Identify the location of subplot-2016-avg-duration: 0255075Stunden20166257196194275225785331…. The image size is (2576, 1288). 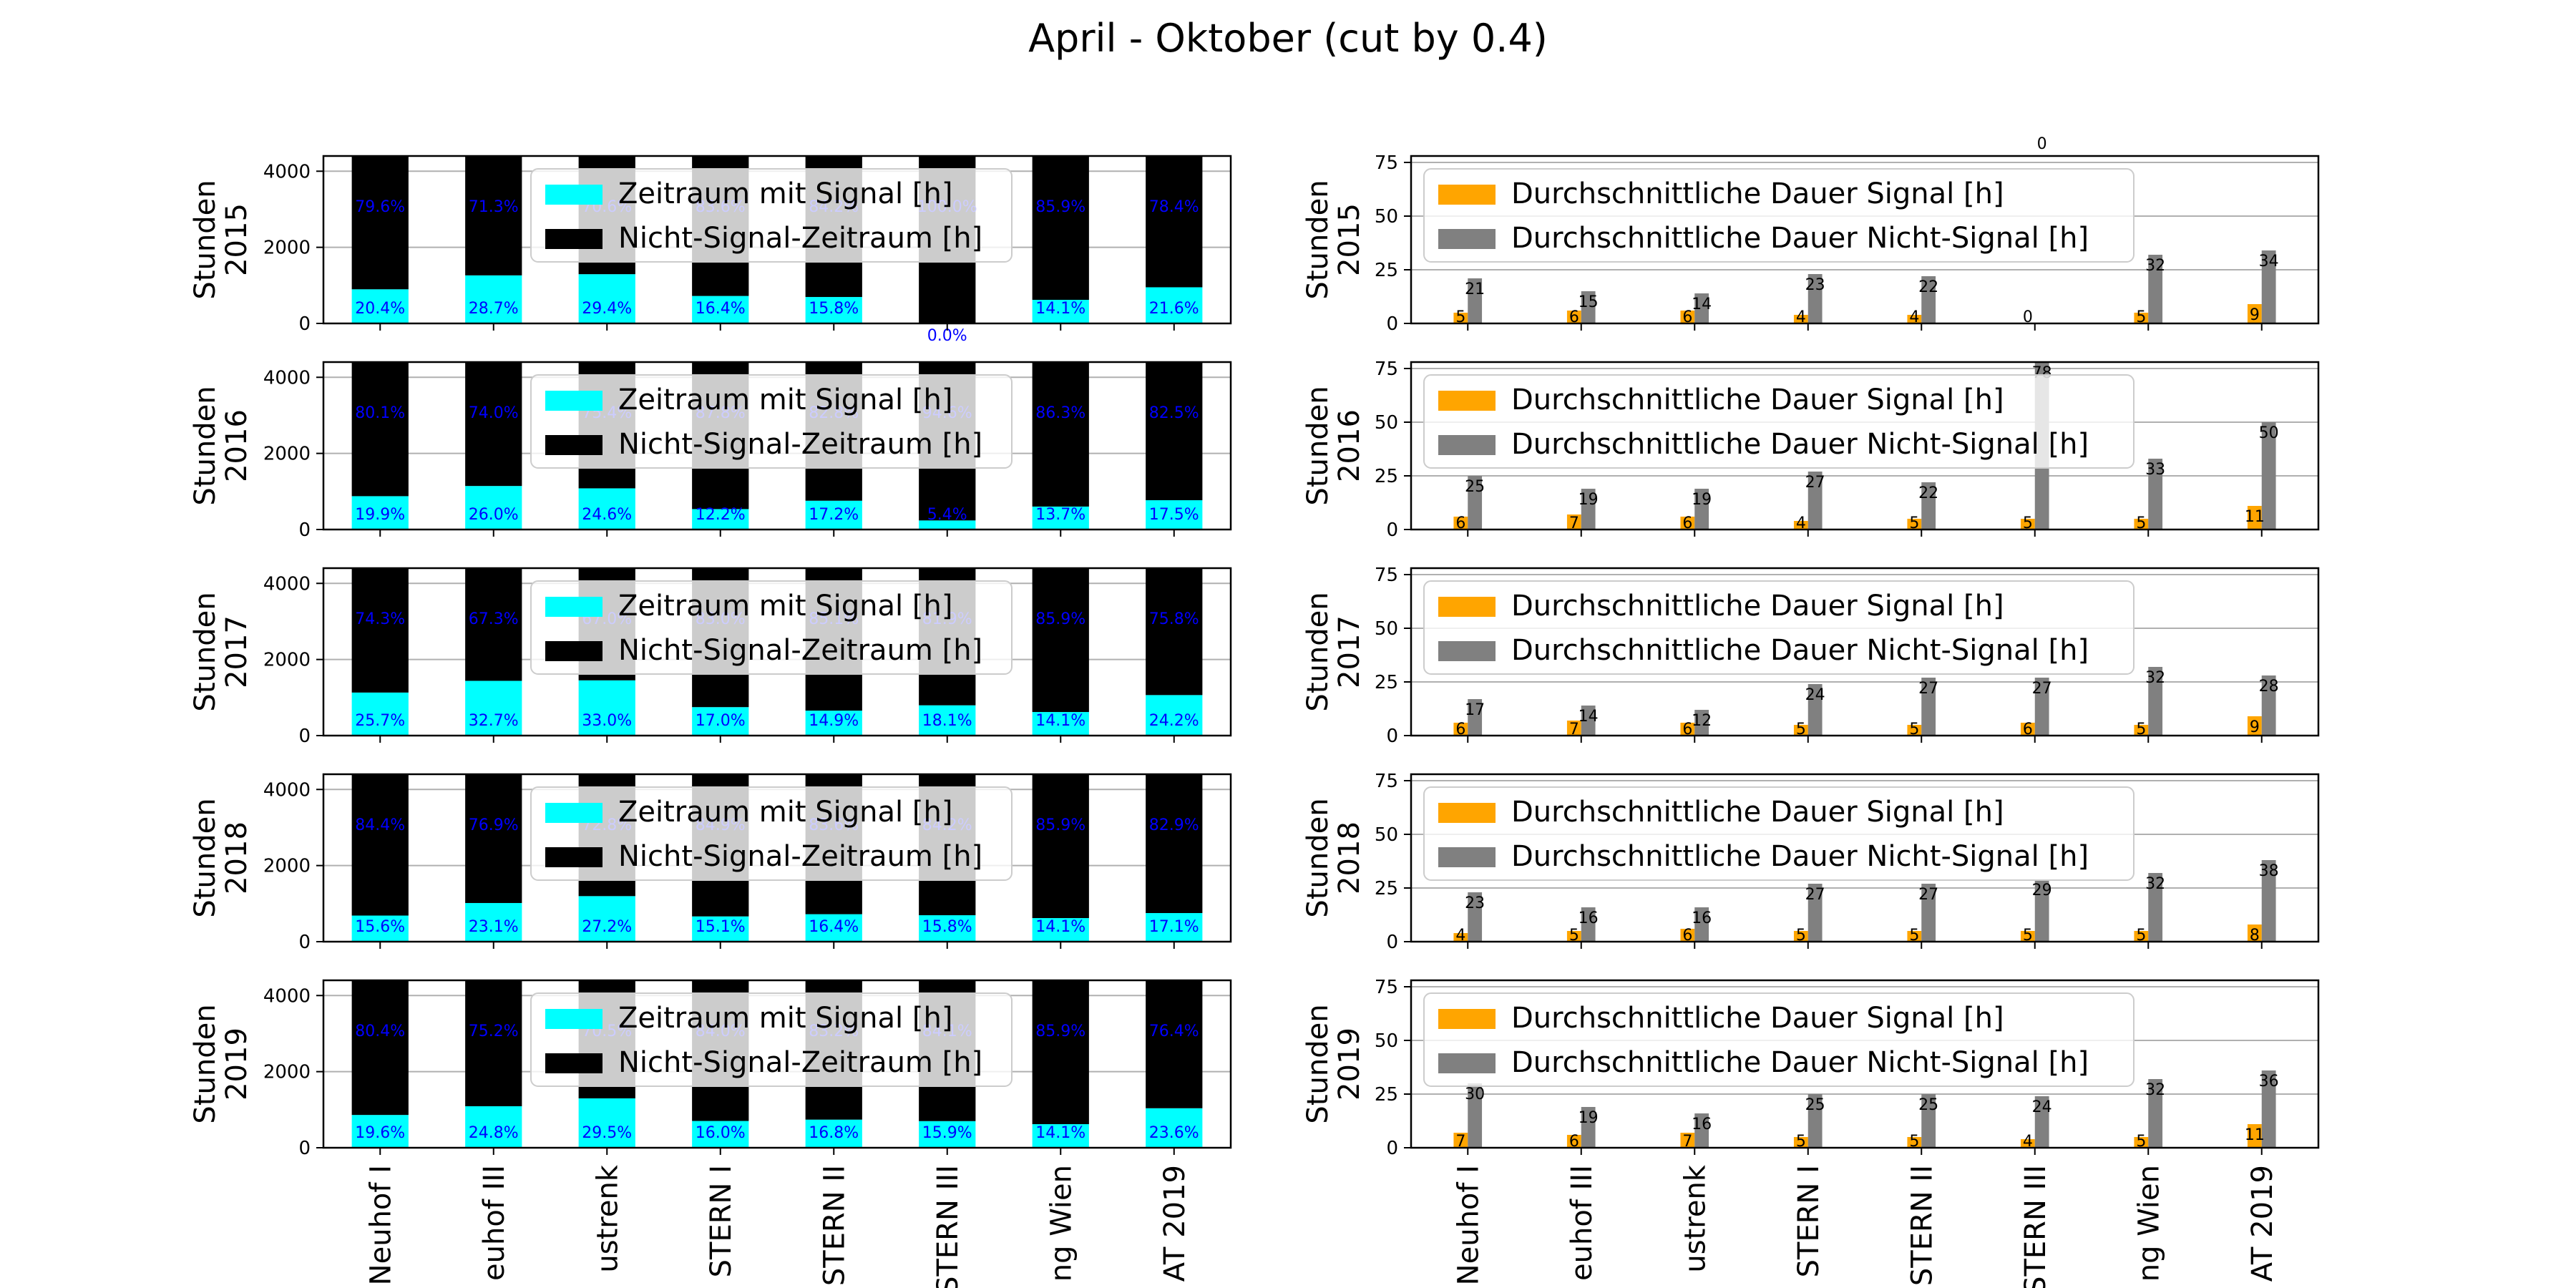
(1811, 449).